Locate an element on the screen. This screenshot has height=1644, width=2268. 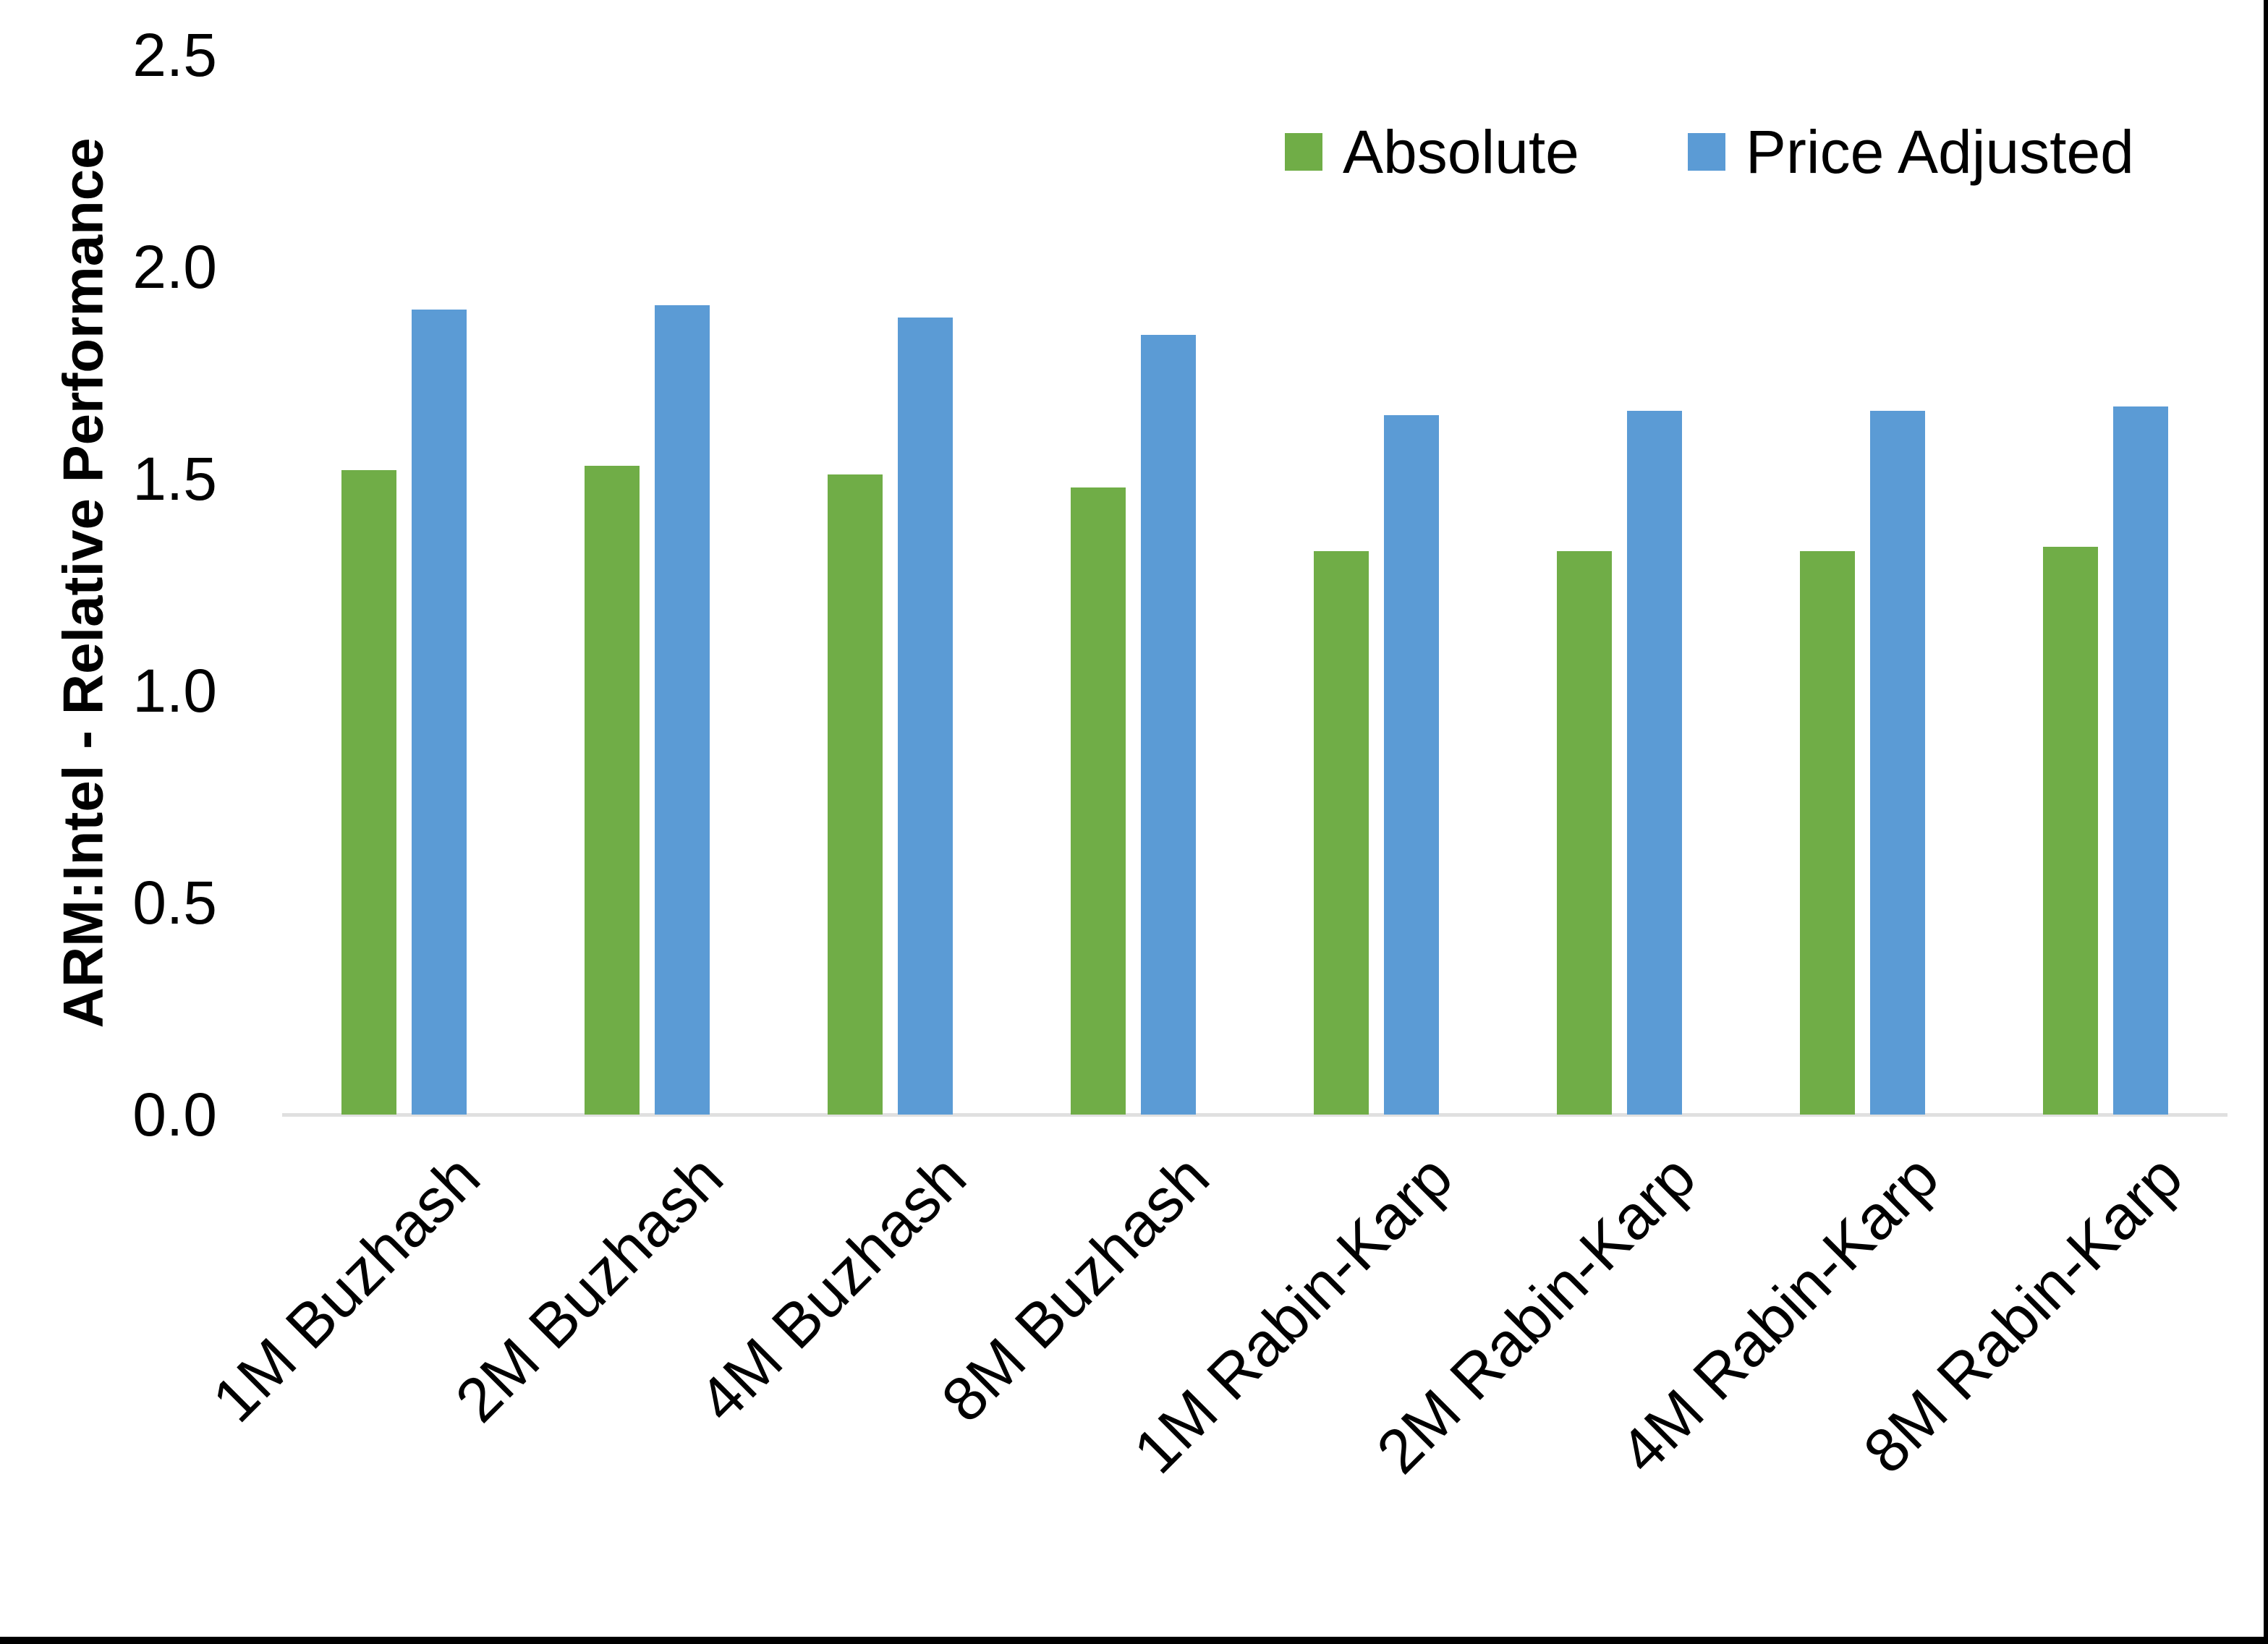
legend: Absolute Price Adjusted is located at coordinates (1709, 151).